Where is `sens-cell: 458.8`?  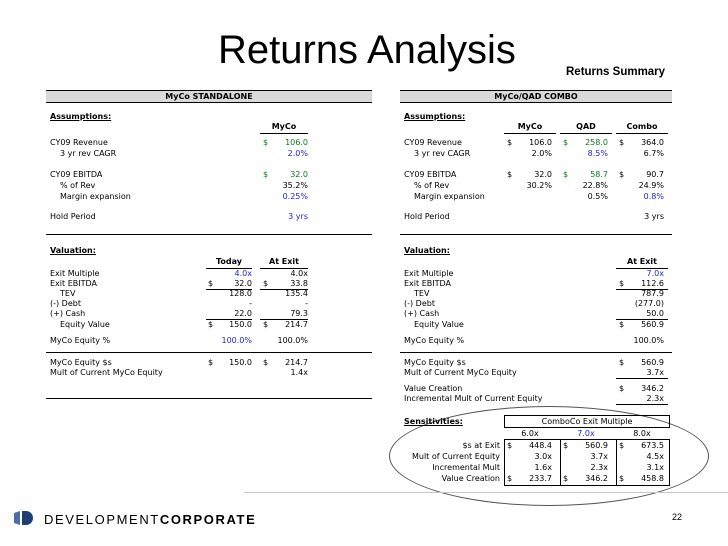 sens-cell: 458.8 is located at coordinates (652, 478).